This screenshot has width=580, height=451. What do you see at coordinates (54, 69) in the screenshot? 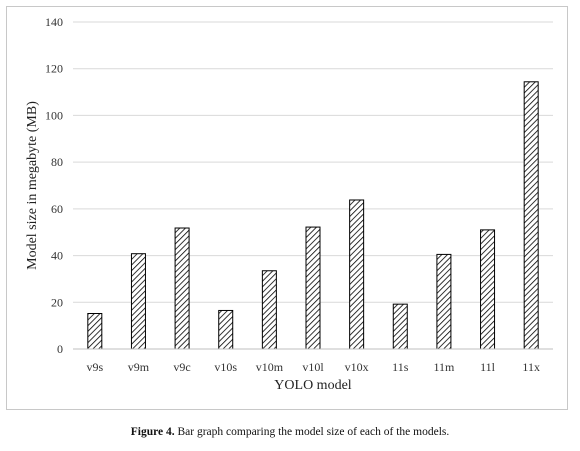
I see `y-tick-label: 120` at bounding box center [54, 69].